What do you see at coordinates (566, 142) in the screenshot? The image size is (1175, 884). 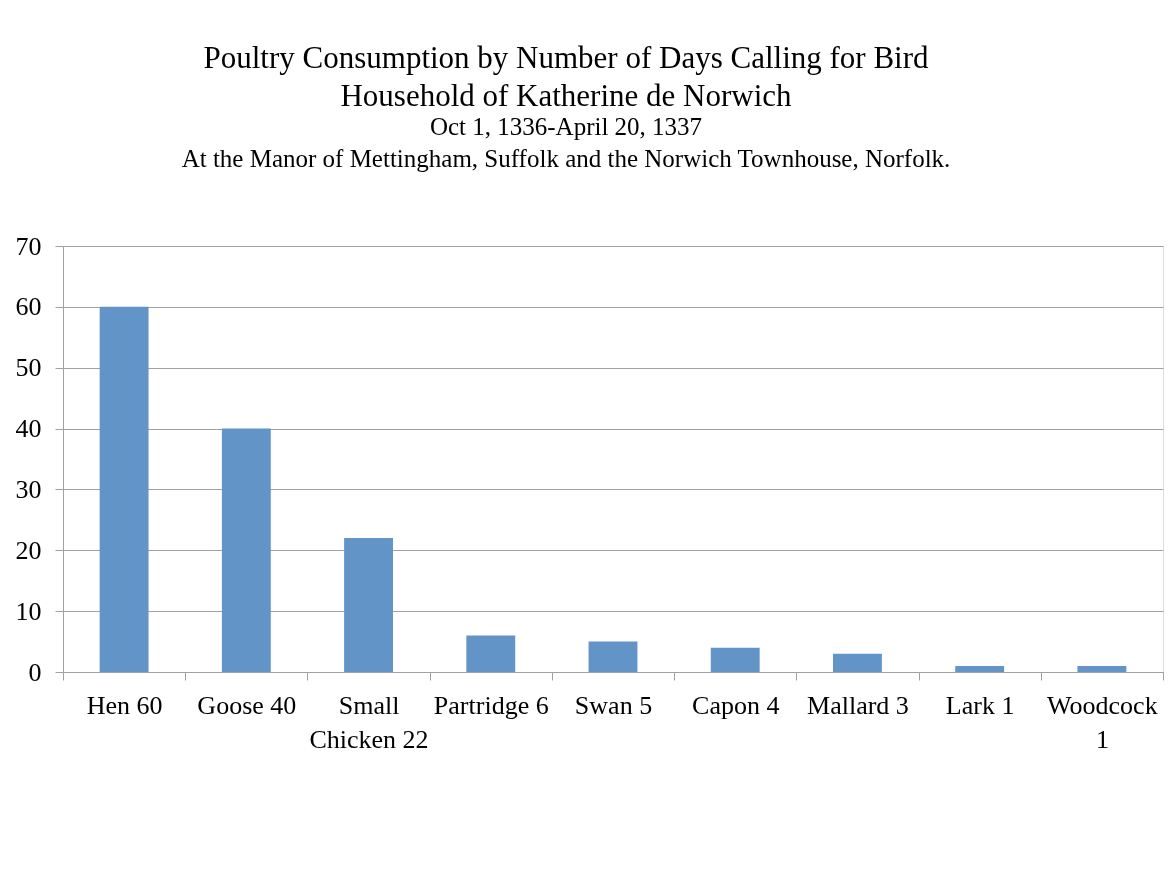 I see `chart-subtitle: Oct 1, 1336-April 20, 1337 At the Manor of Mettingham, Suffolk and the Norwich Townhouse, Norfolk.` at bounding box center [566, 142].